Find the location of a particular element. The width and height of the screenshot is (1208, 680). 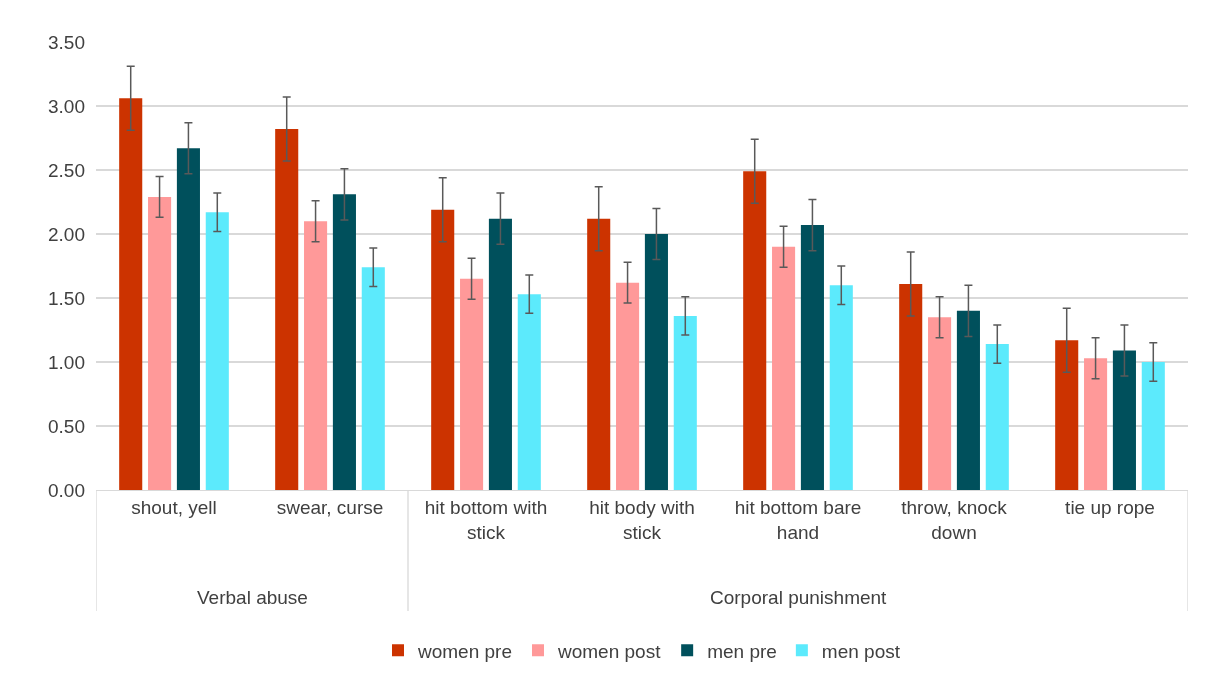

x-tick-label: hit bottom bare hand is located at coordinates (798, 520).